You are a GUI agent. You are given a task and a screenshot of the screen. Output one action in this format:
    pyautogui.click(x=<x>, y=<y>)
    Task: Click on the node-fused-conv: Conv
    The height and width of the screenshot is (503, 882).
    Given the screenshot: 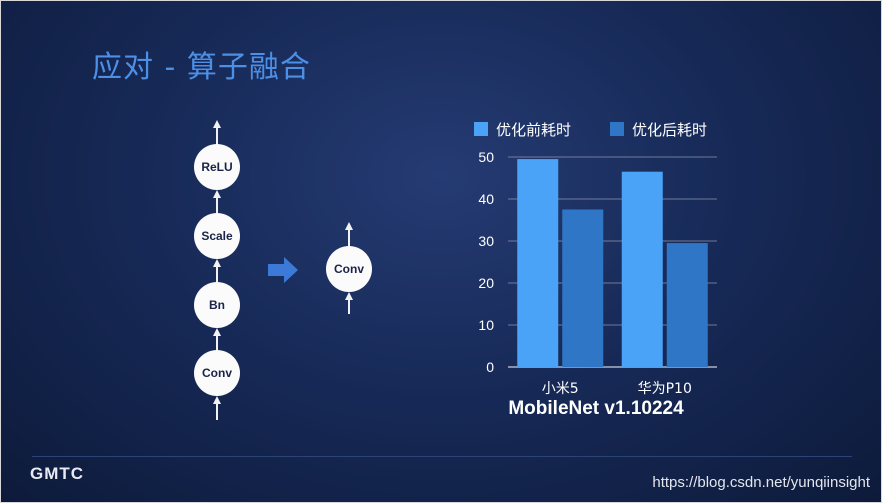 What is the action you would take?
    pyautogui.click(x=349, y=269)
    